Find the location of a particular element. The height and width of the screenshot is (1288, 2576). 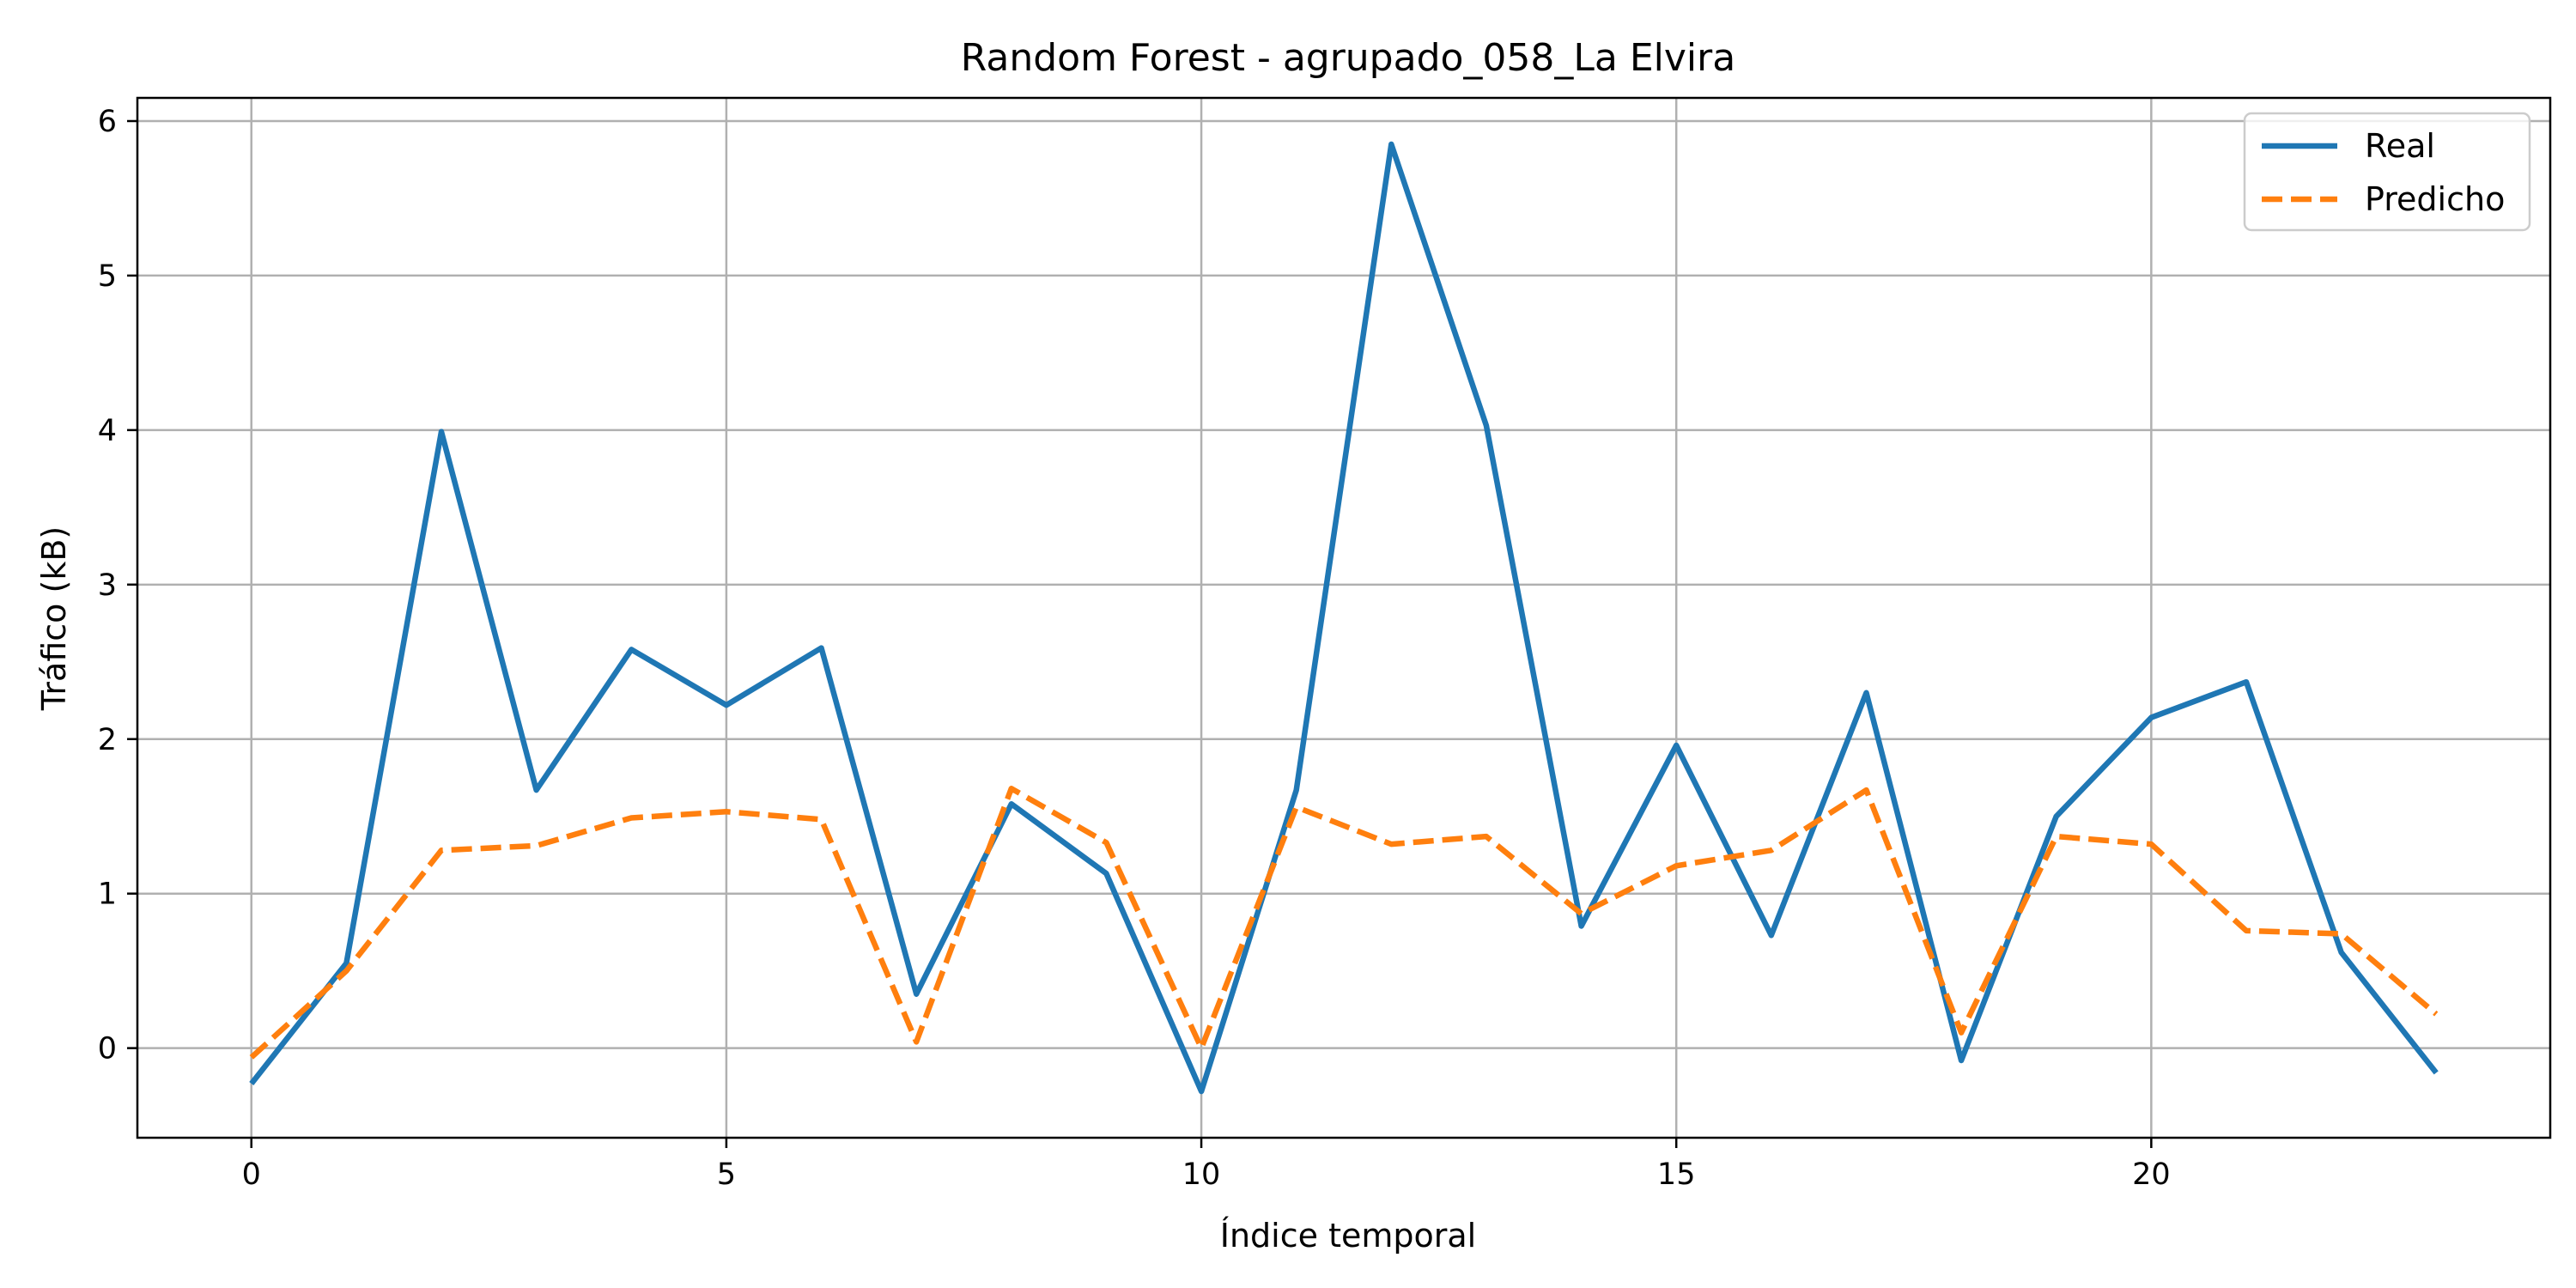

y-tick-label-4: 4 is located at coordinates (107, 431).